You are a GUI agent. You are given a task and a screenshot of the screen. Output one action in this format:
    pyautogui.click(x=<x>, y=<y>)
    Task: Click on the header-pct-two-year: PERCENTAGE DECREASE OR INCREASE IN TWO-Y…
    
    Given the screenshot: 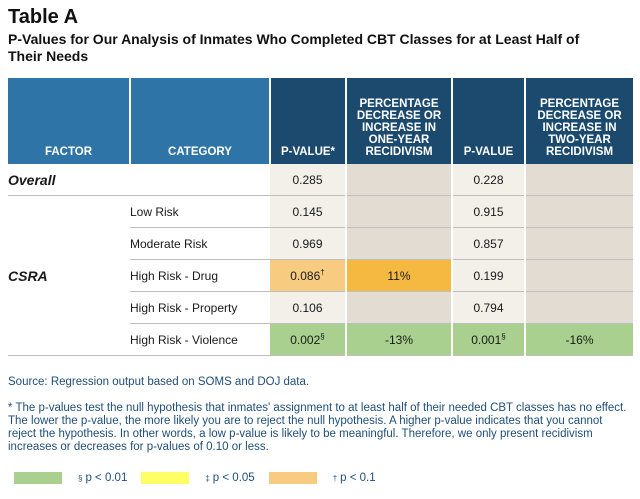 What is the action you would take?
    pyautogui.click(x=578, y=121)
    